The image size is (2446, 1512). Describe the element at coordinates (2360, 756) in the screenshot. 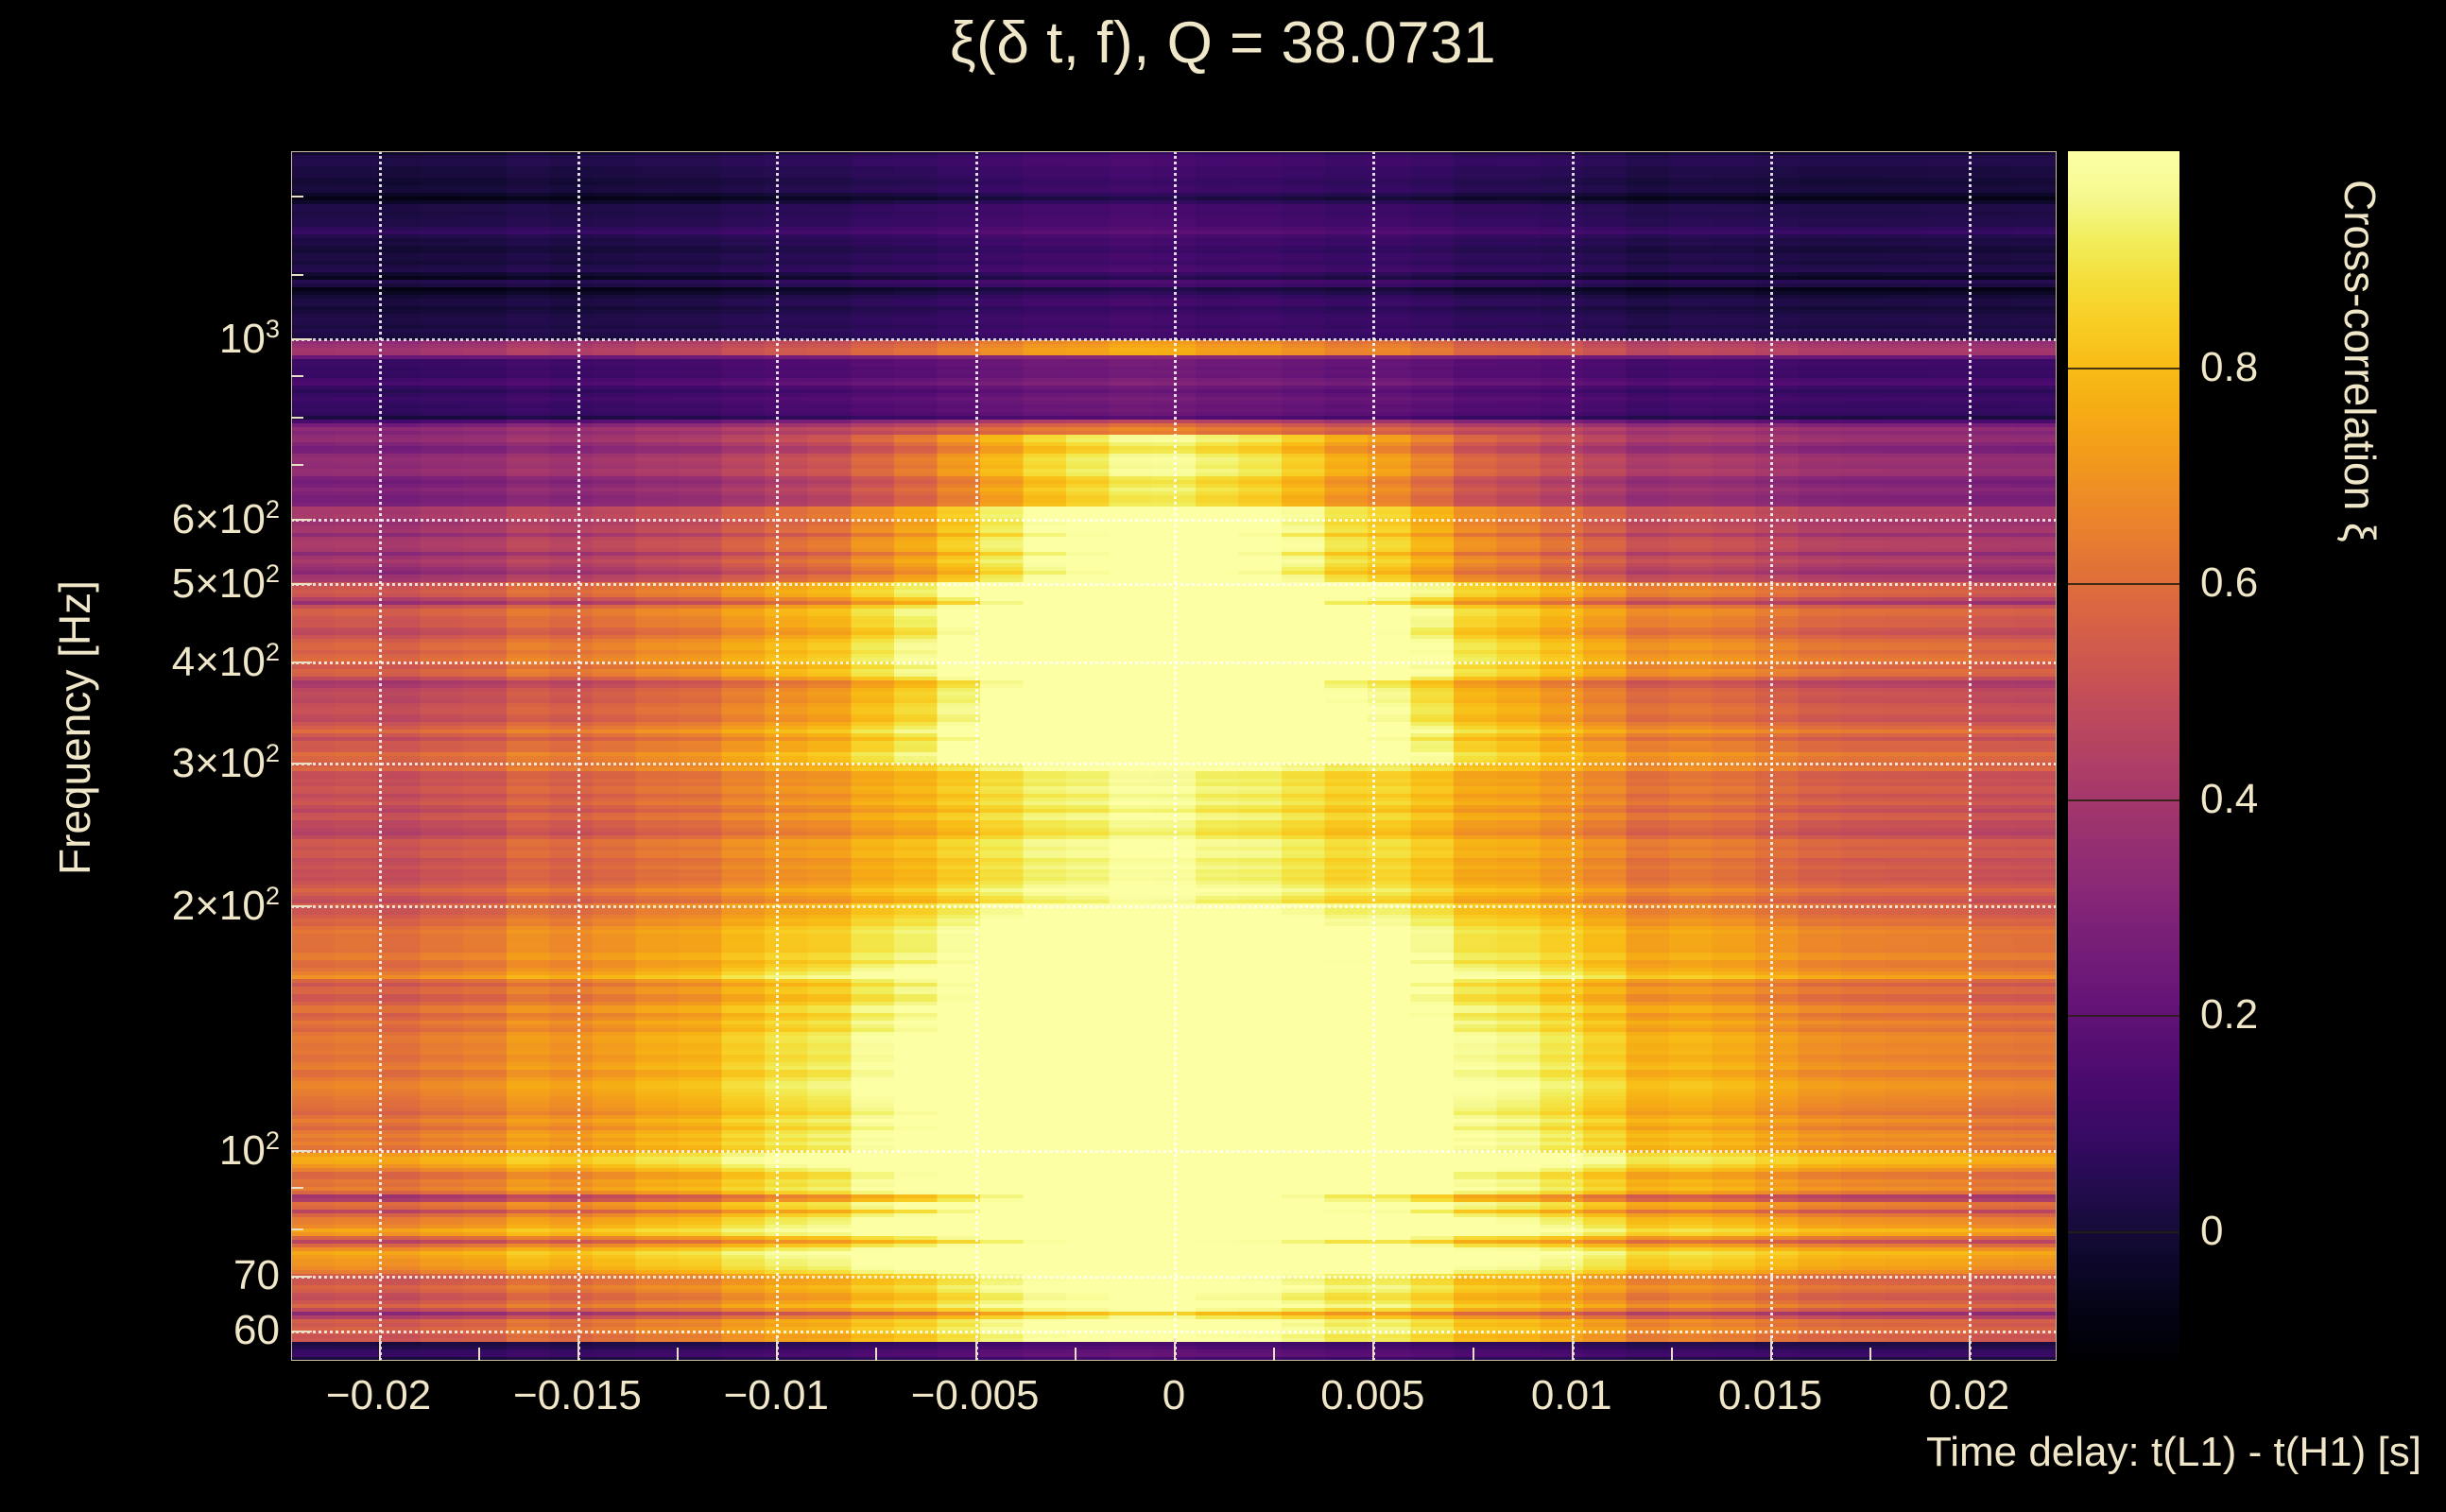

I see `colorbar-title: Cross-correlation ξ` at that location.